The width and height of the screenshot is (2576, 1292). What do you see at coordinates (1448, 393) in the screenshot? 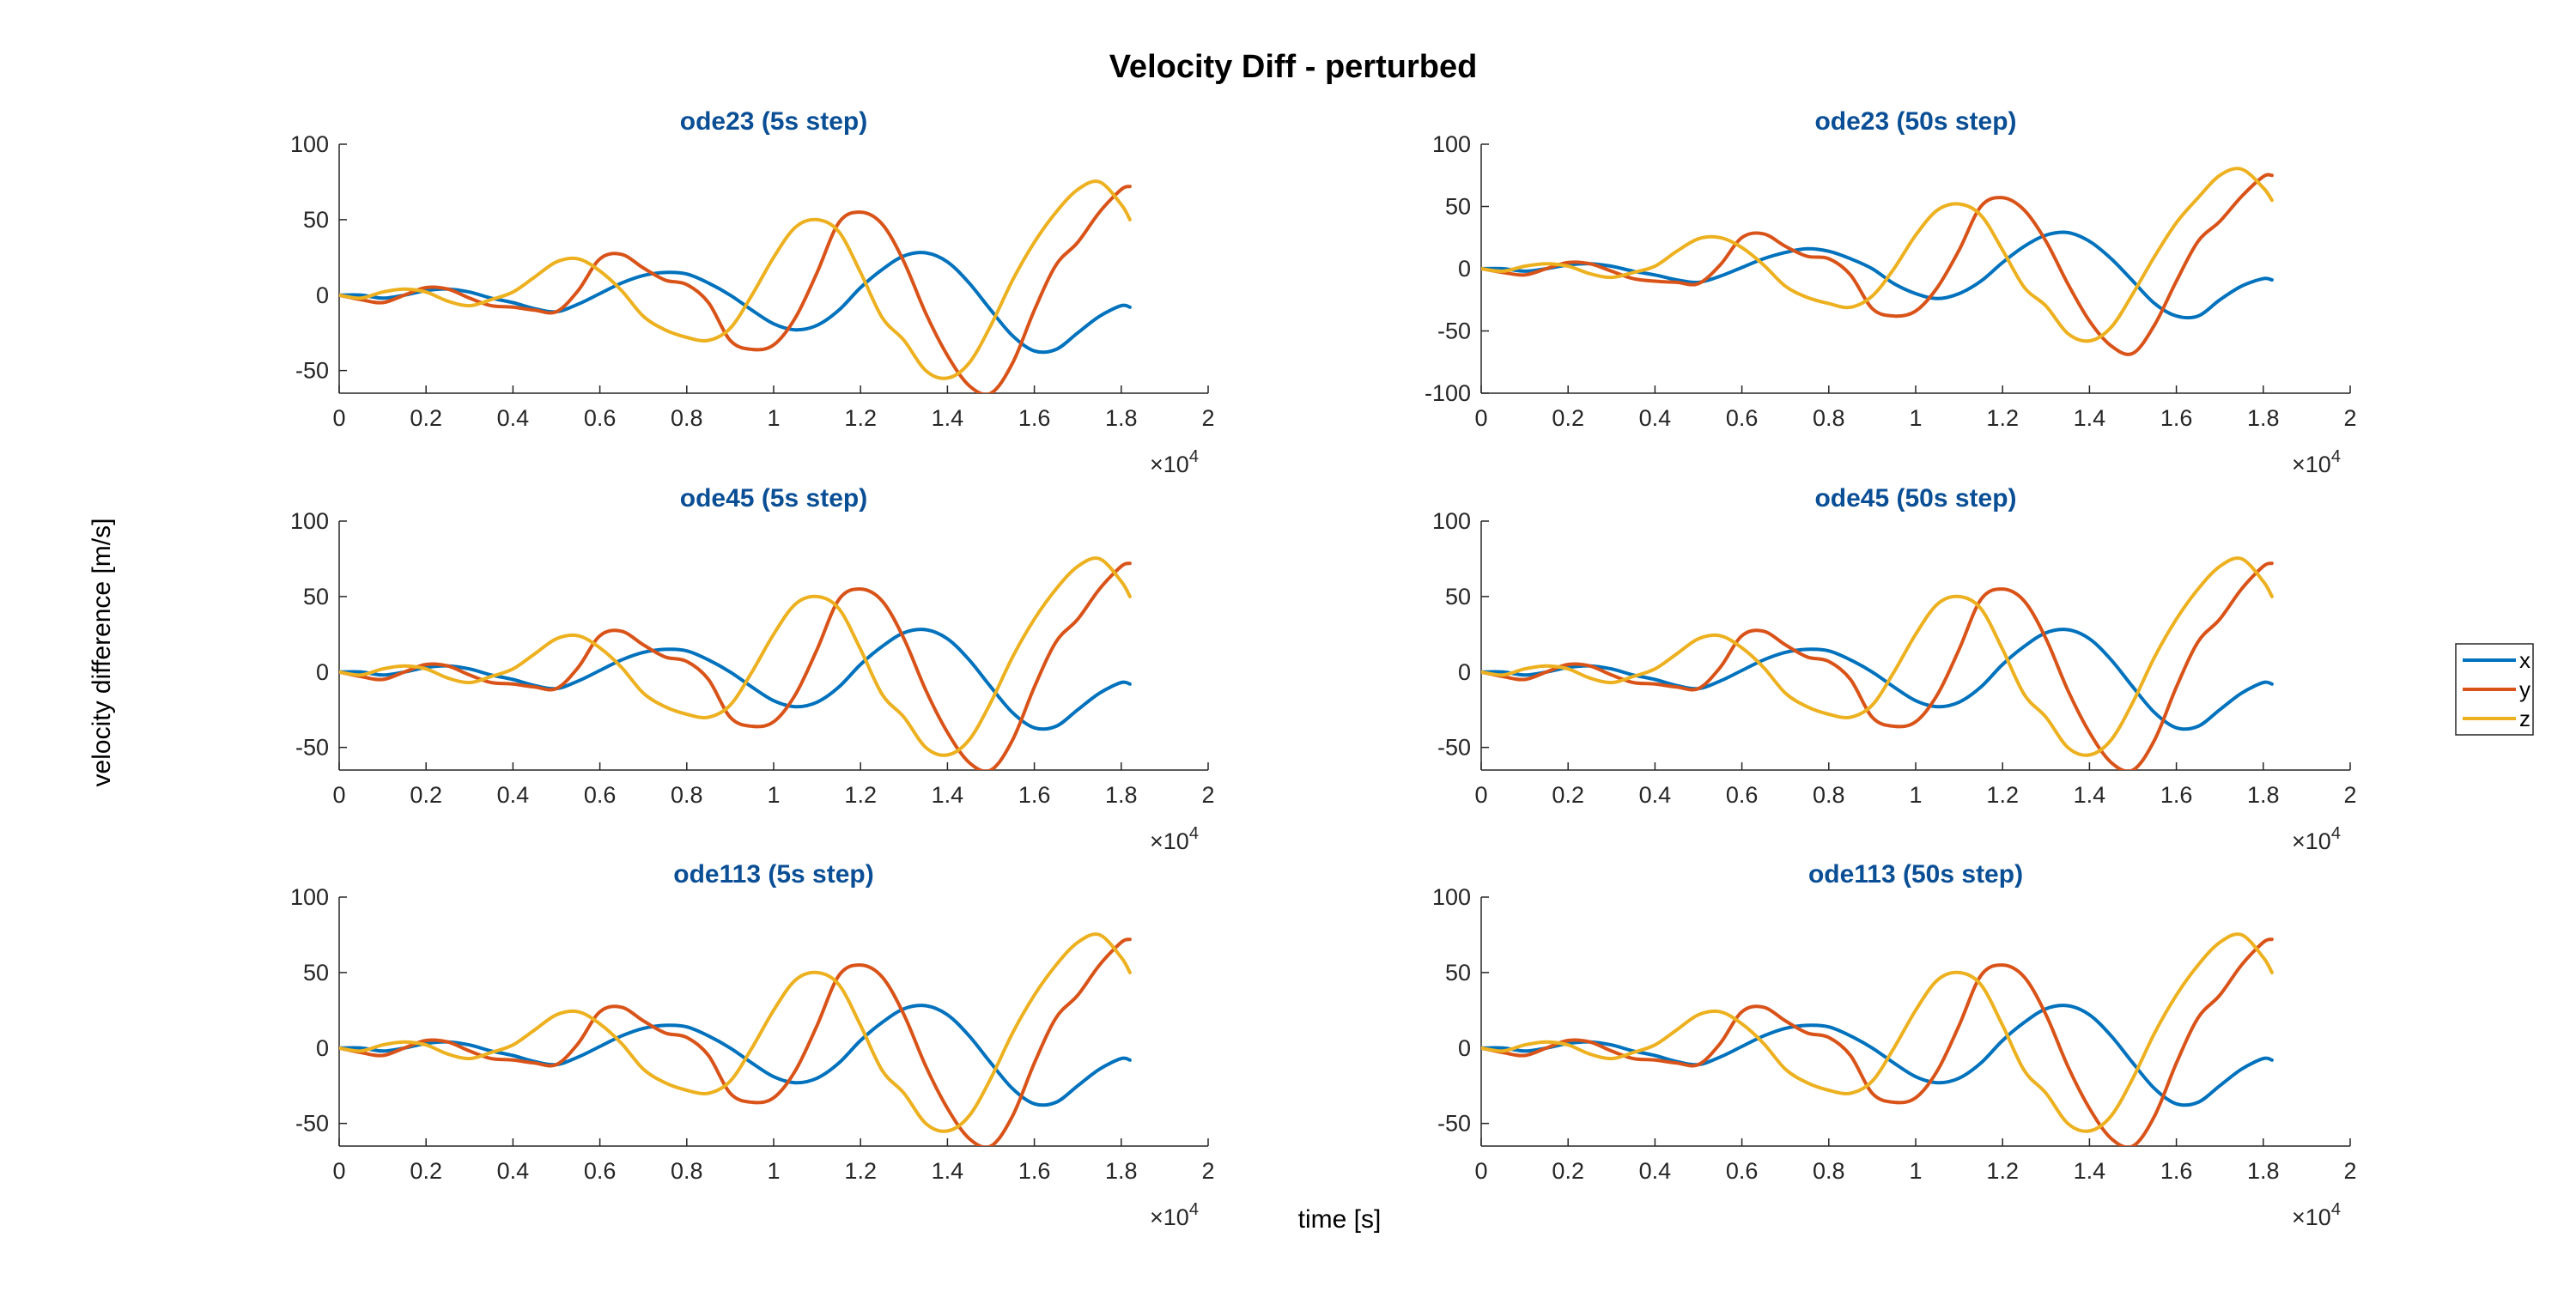
I see `y-tick-label: -100` at bounding box center [1448, 393].